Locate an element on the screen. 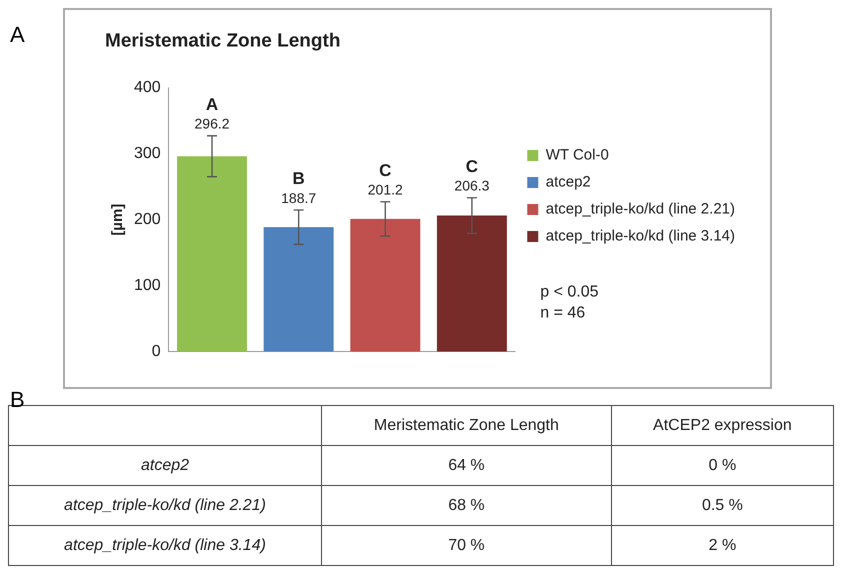 The width and height of the screenshot is (842, 583). text: A is located at coordinates (17, 35).